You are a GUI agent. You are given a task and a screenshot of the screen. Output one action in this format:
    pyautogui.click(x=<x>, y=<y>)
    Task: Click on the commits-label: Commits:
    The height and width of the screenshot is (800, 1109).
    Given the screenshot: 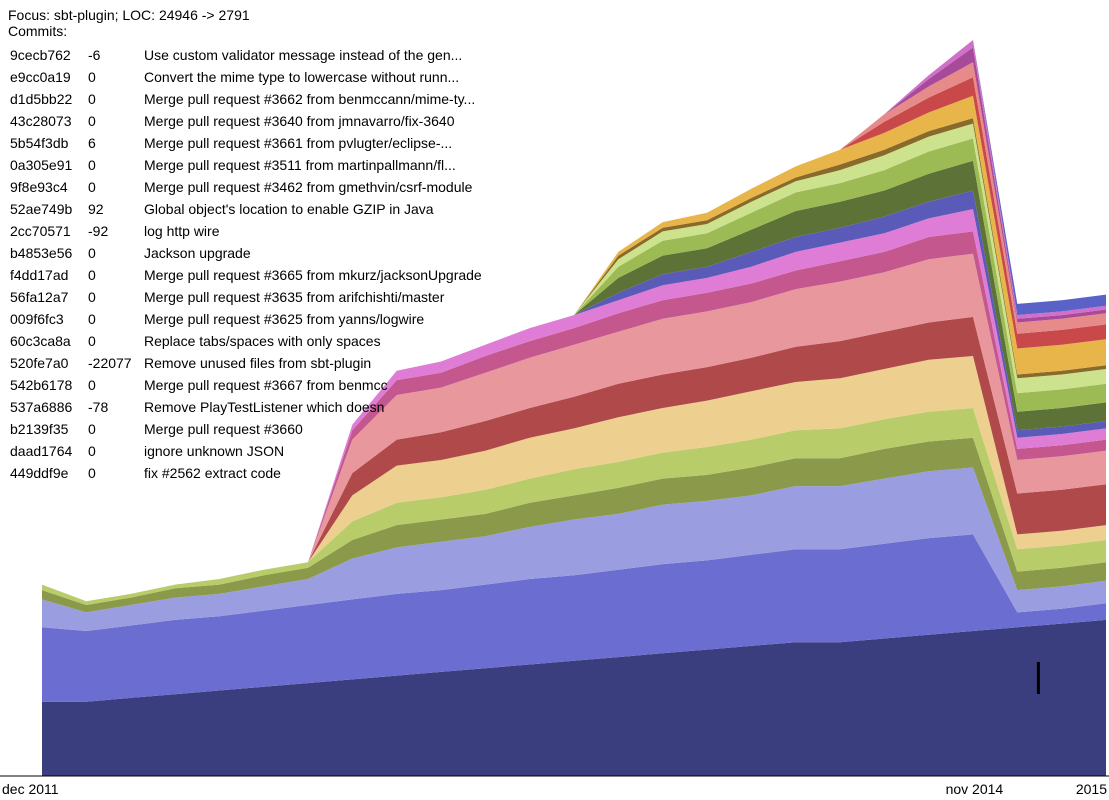 What is the action you would take?
    pyautogui.click(x=38, y=31)
    